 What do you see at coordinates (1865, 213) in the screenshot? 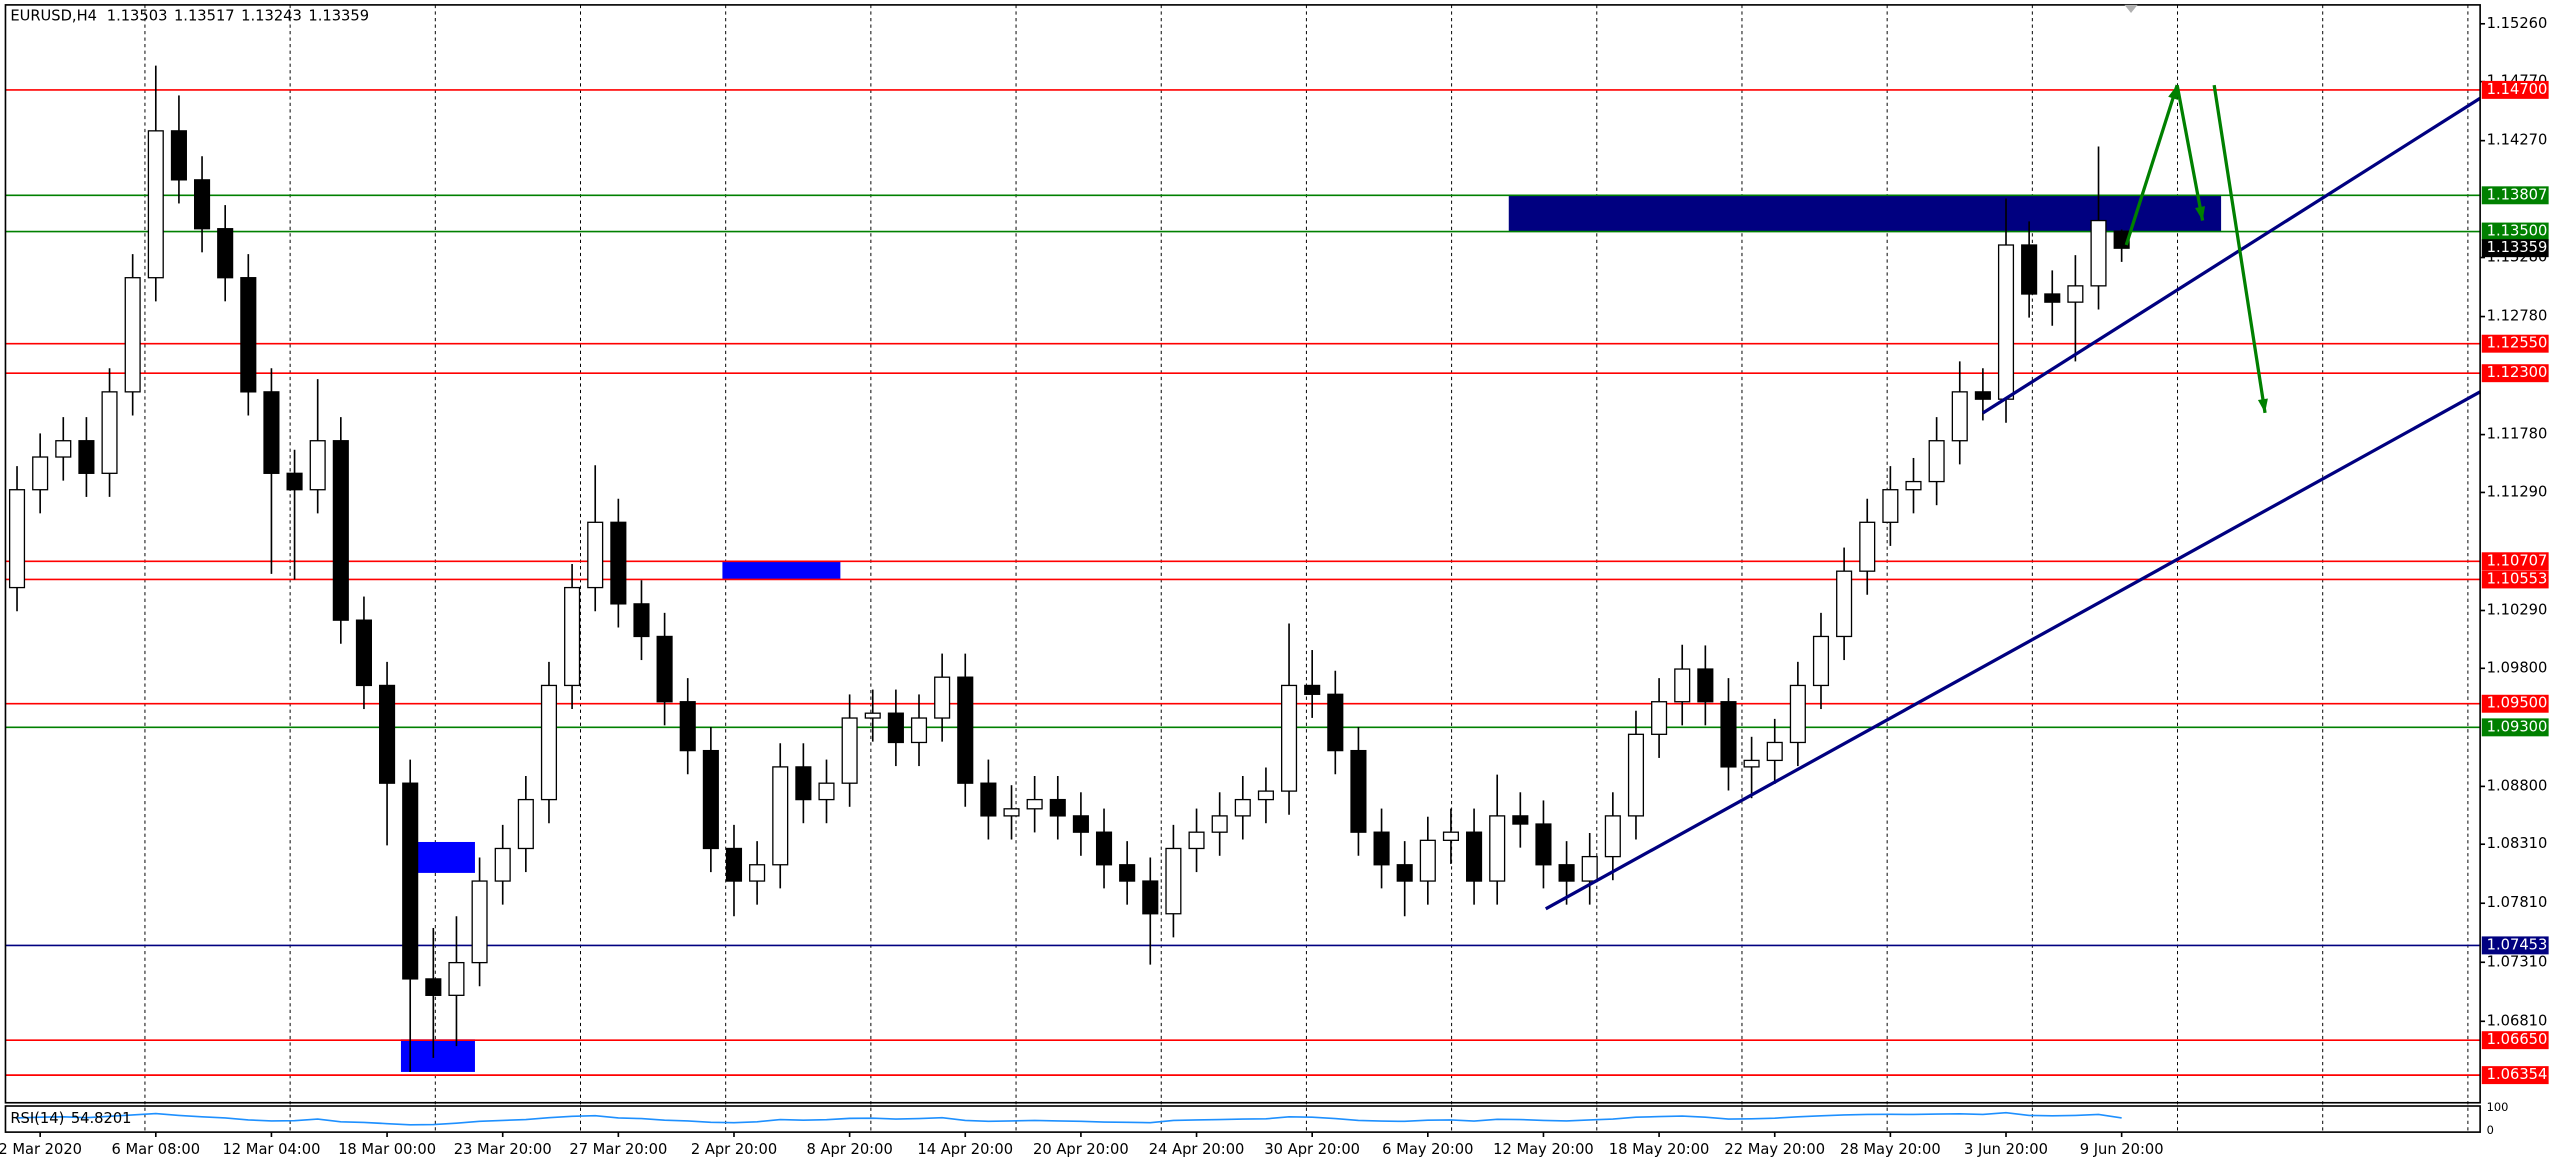
I see `zone` at bounding box center [1865, 213].